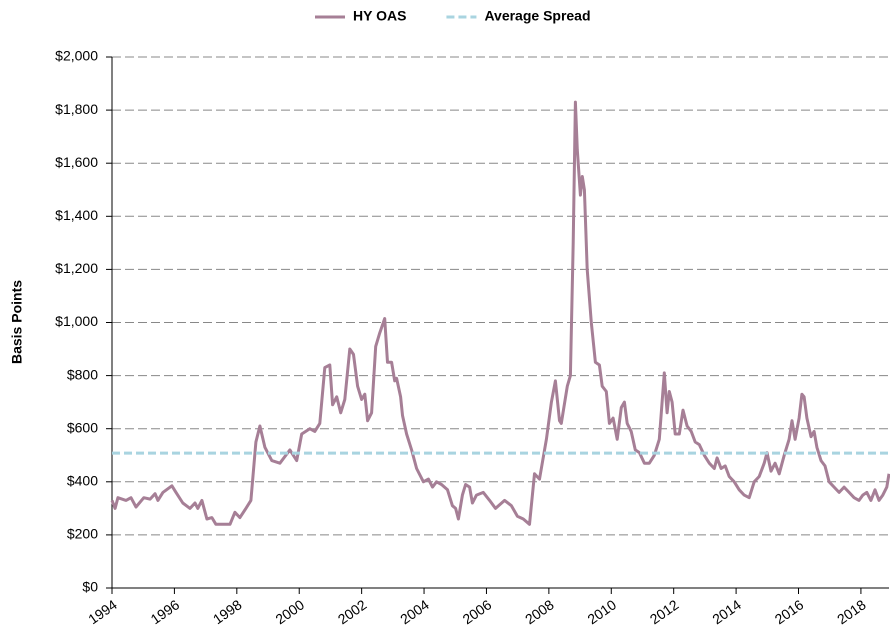 This screenshot has height=633, width=890. Describe the element at coordinates (76, 215) in the screenshot. I see `y-tick-label: $1,400` at that location.